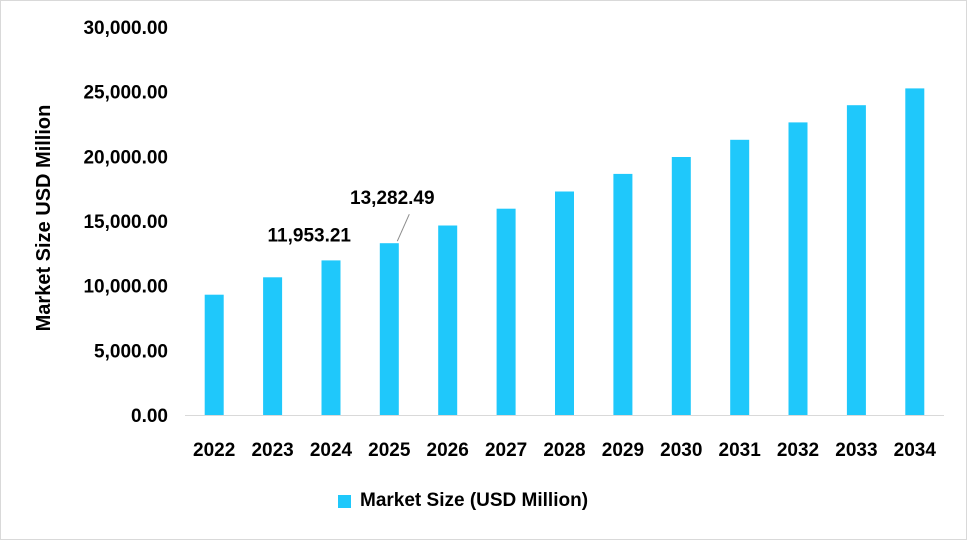 The width and height of the screenshot is (967, 540). I want to click on x-tick-label: 2025, so click(389, 450).